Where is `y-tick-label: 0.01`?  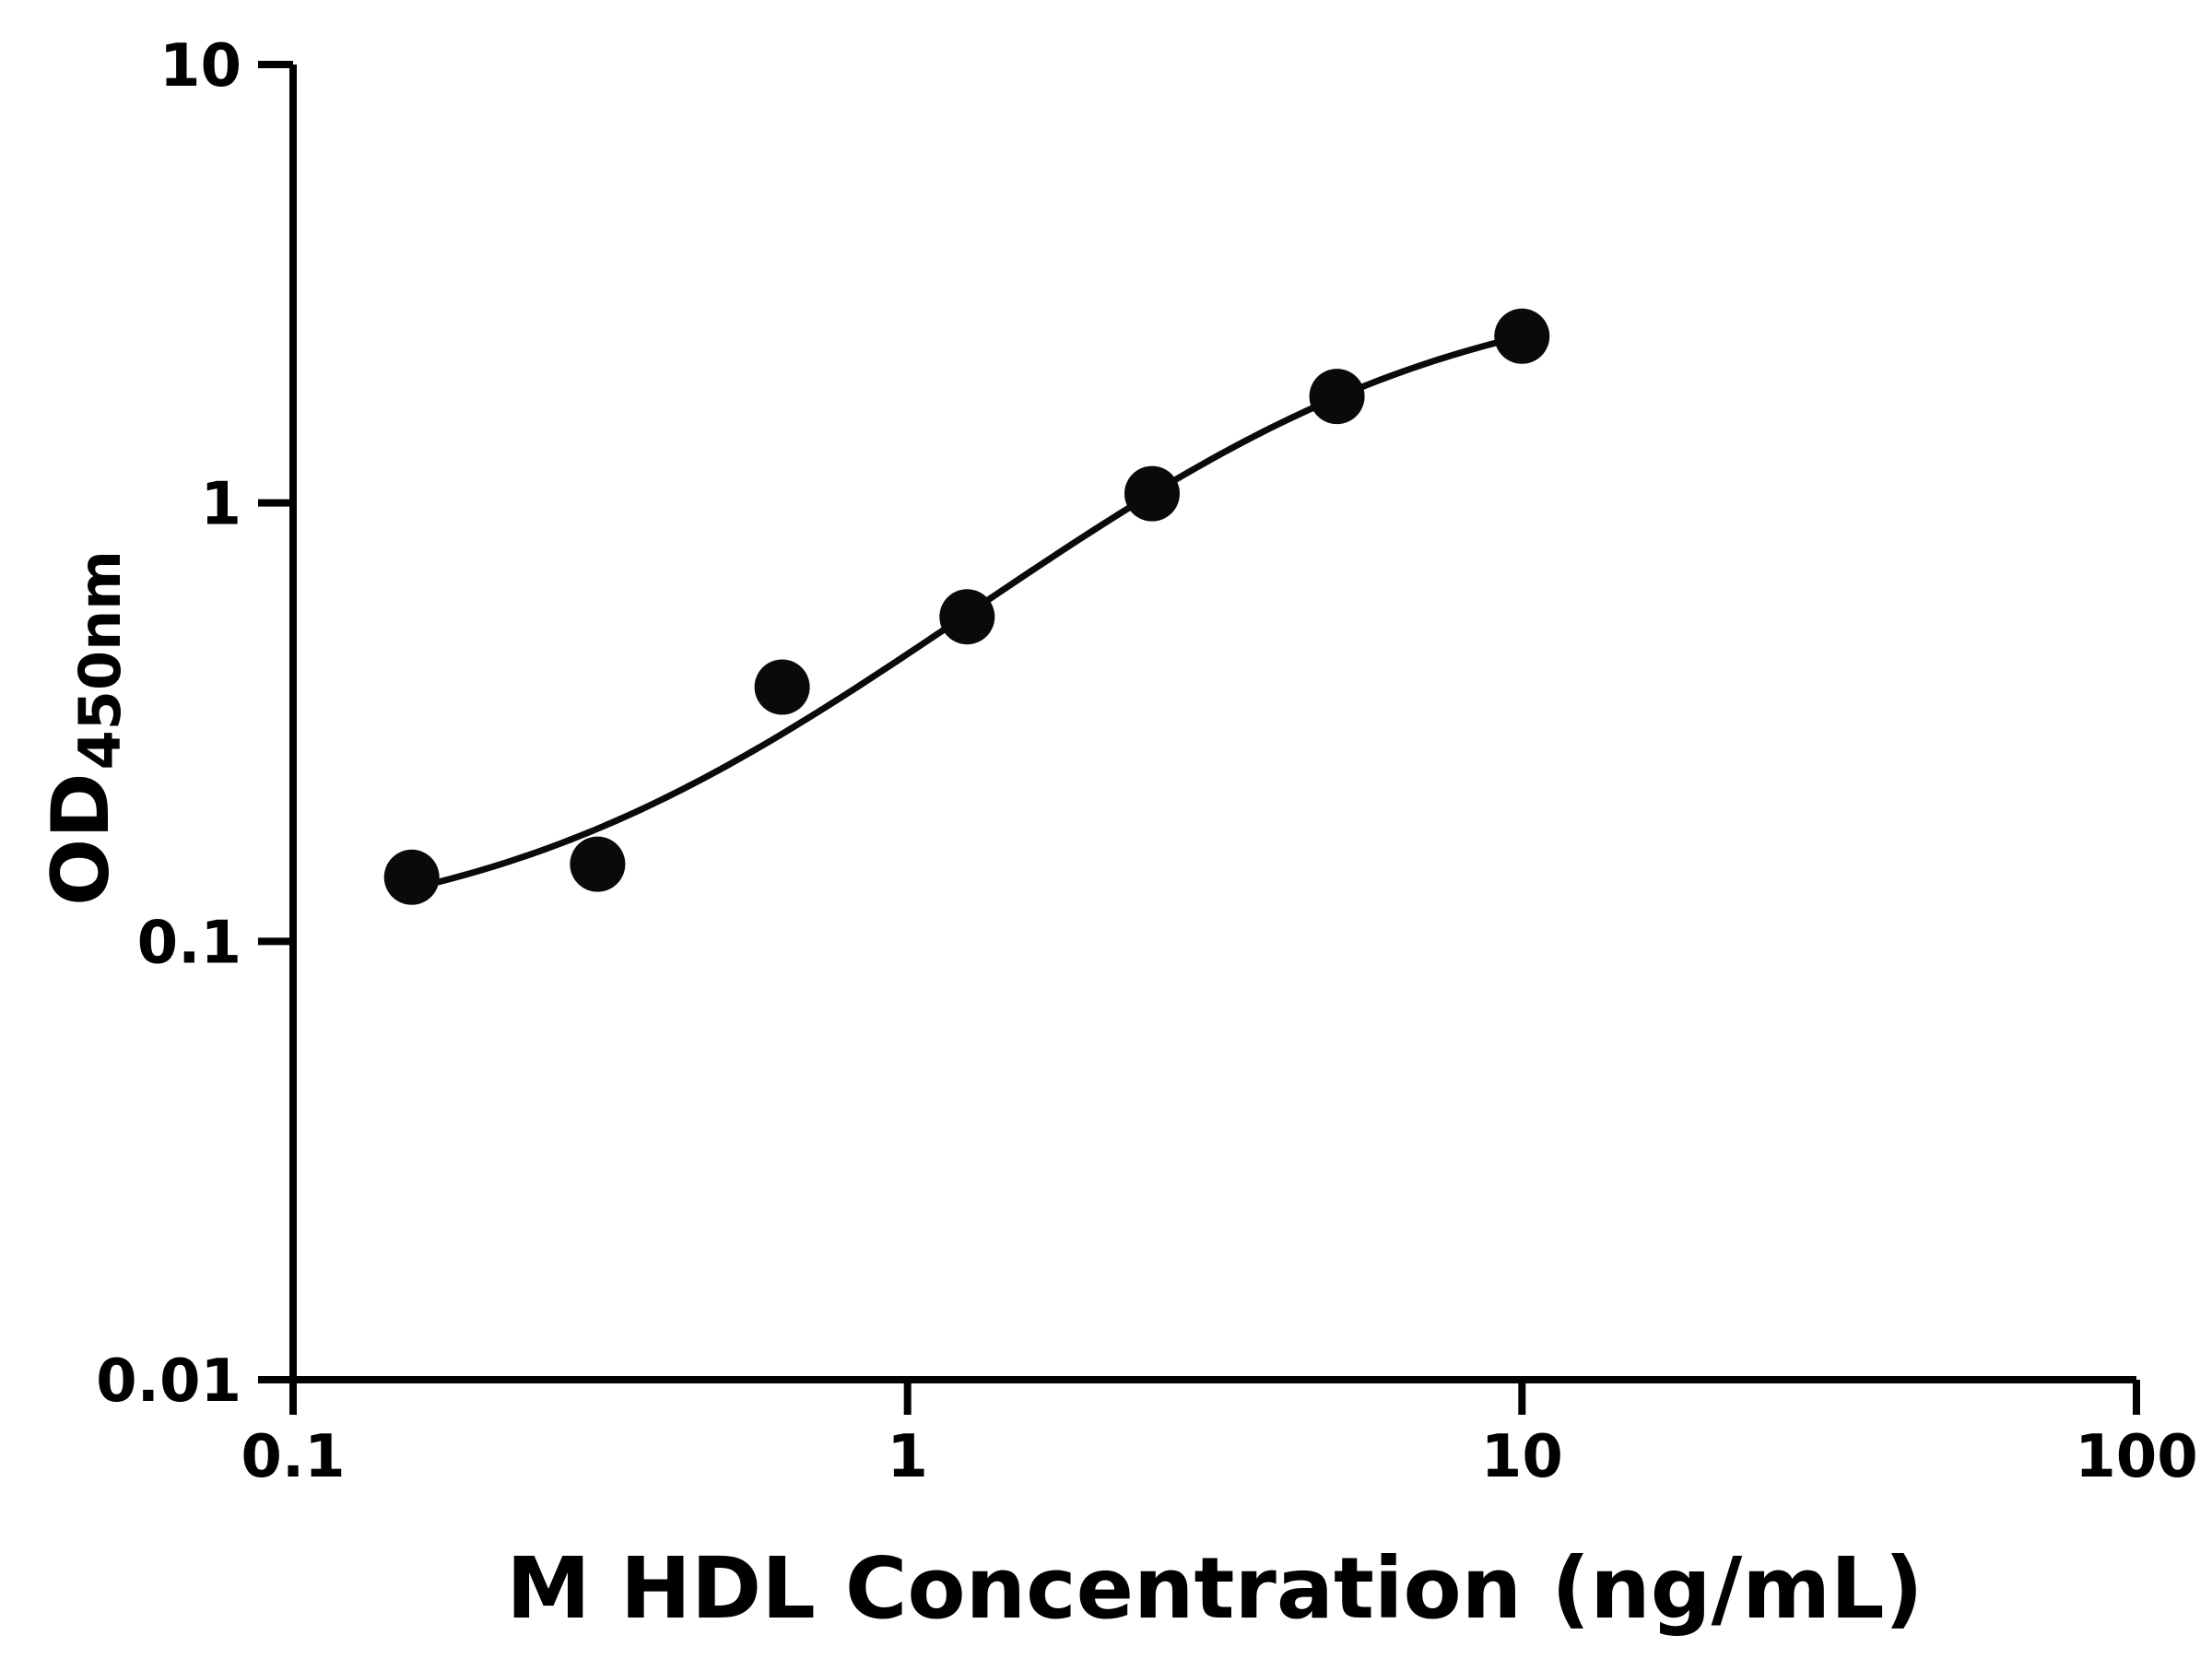 y-tick-label: 0.01 is located at coordinates (168, 1381).